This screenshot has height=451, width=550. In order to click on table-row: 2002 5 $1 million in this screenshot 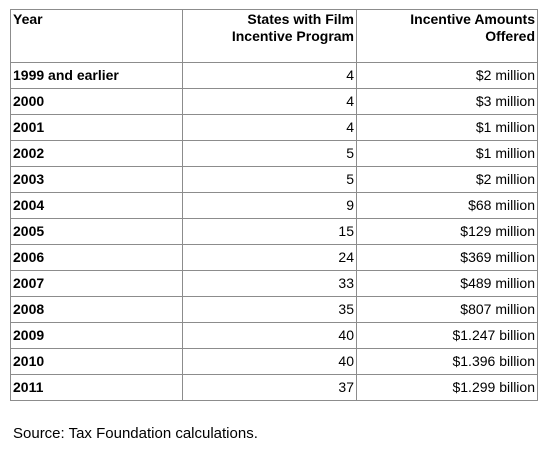, I will do `click(274, 153)`.